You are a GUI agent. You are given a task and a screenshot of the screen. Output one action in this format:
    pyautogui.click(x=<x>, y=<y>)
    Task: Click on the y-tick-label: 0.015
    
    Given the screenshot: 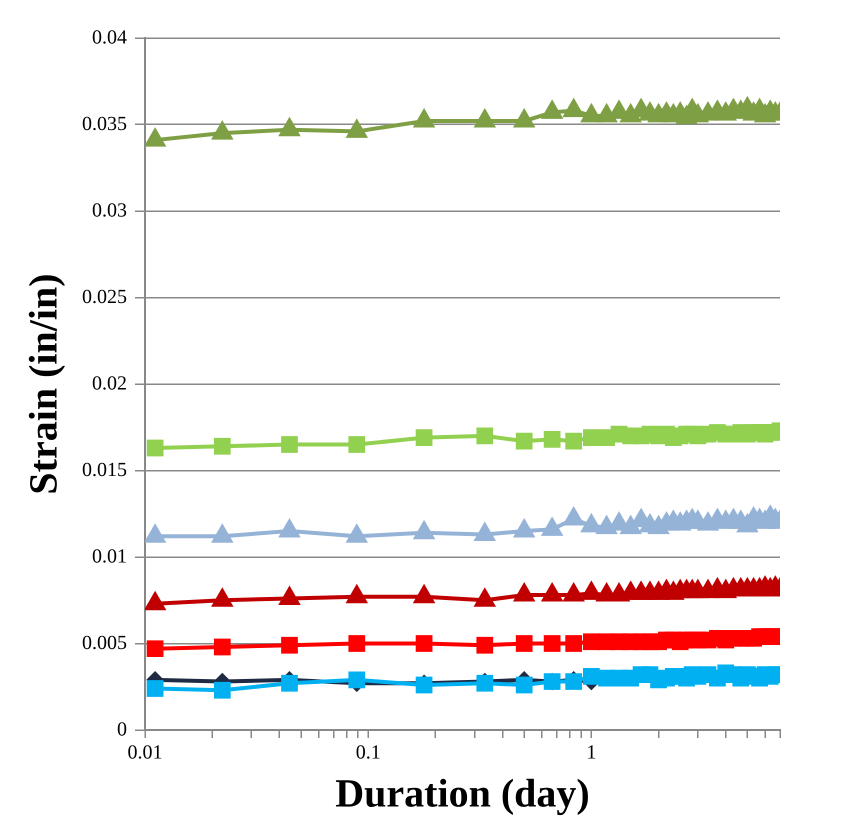 What is the action you would take?
    pyautogui.click(x=104, y=469)
    